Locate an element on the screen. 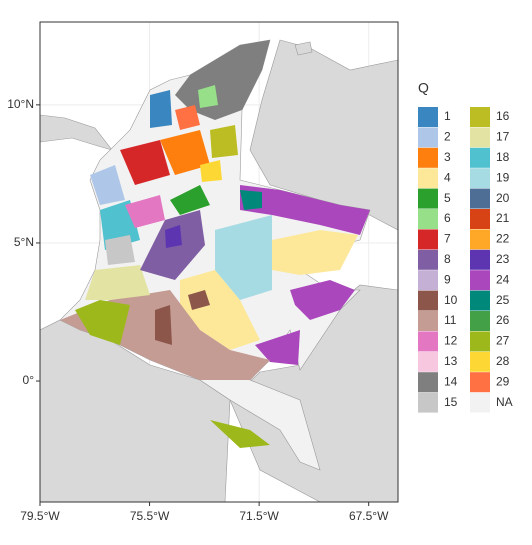  legend-label: 2 is located at coordinates (447, 137).